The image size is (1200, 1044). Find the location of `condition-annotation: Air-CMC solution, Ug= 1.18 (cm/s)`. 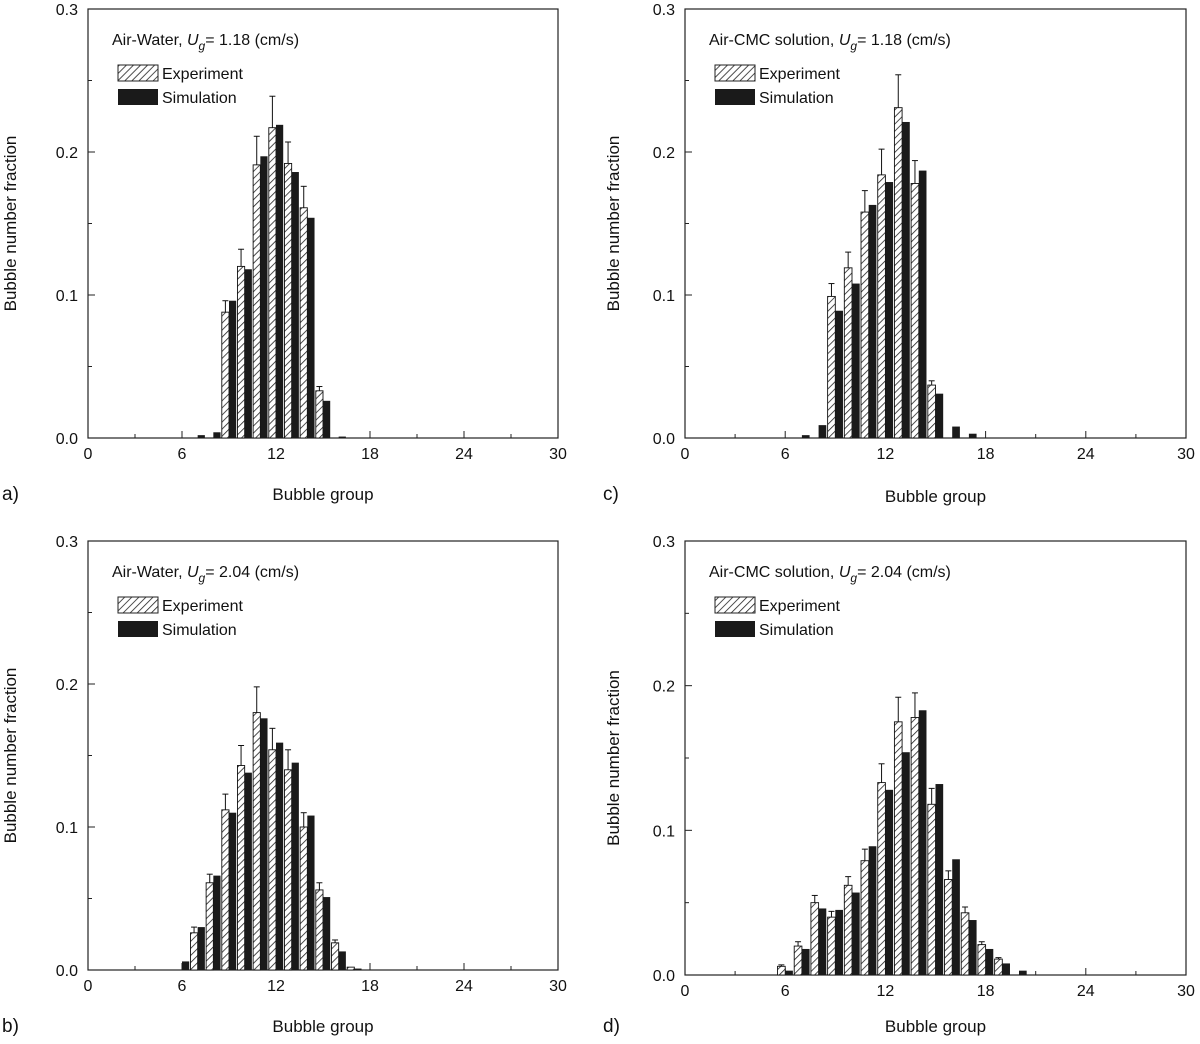

condition-annotation: Air-CMC solution, Ug= 1.18 (cm/s) is located at coordinates (830, 42).